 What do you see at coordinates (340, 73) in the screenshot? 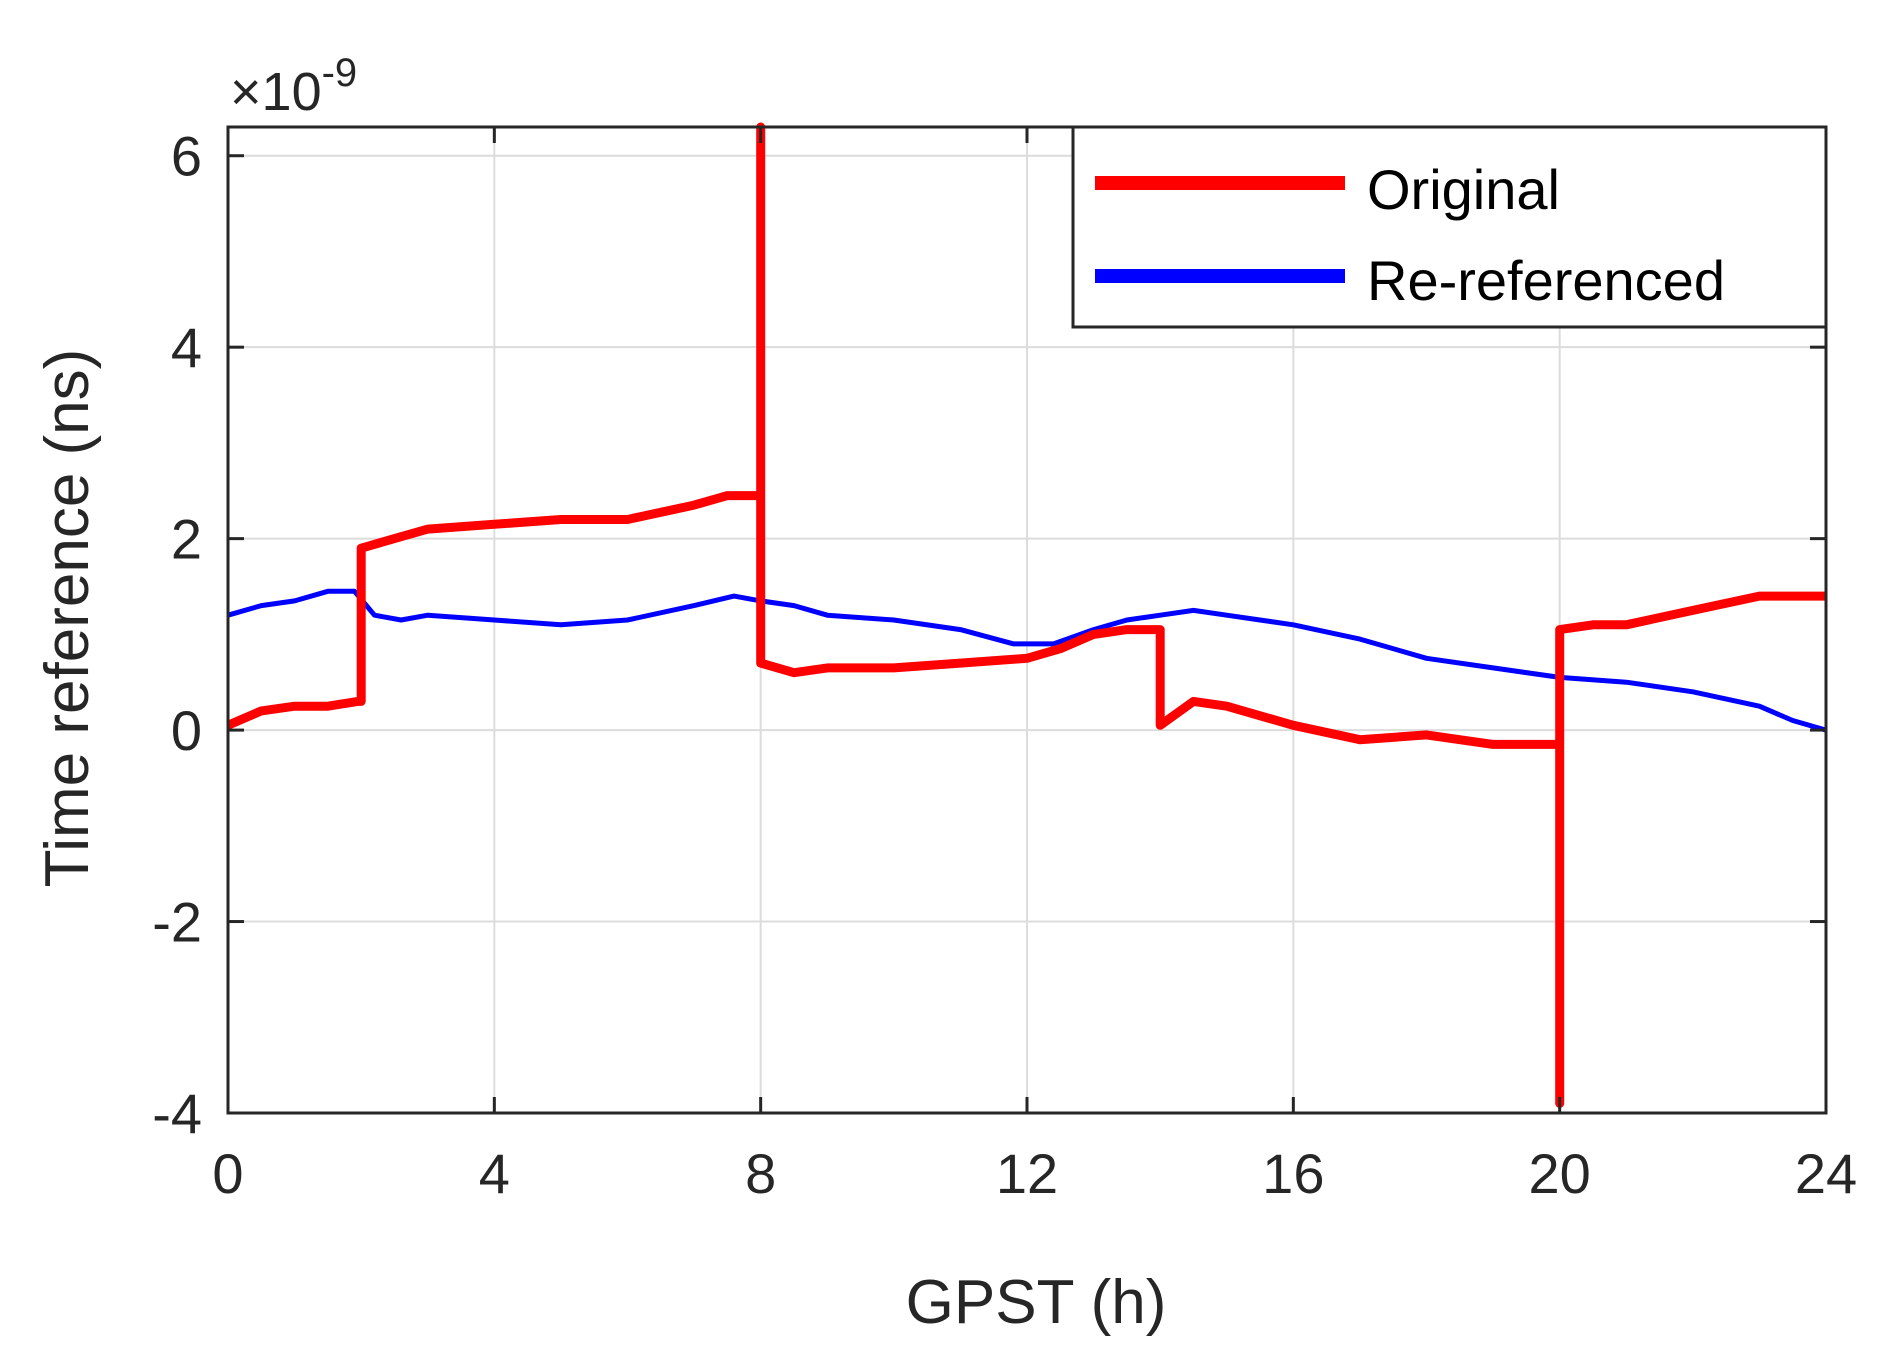
I see `y-exponent-power: -9` at bounding box center [340, 73].